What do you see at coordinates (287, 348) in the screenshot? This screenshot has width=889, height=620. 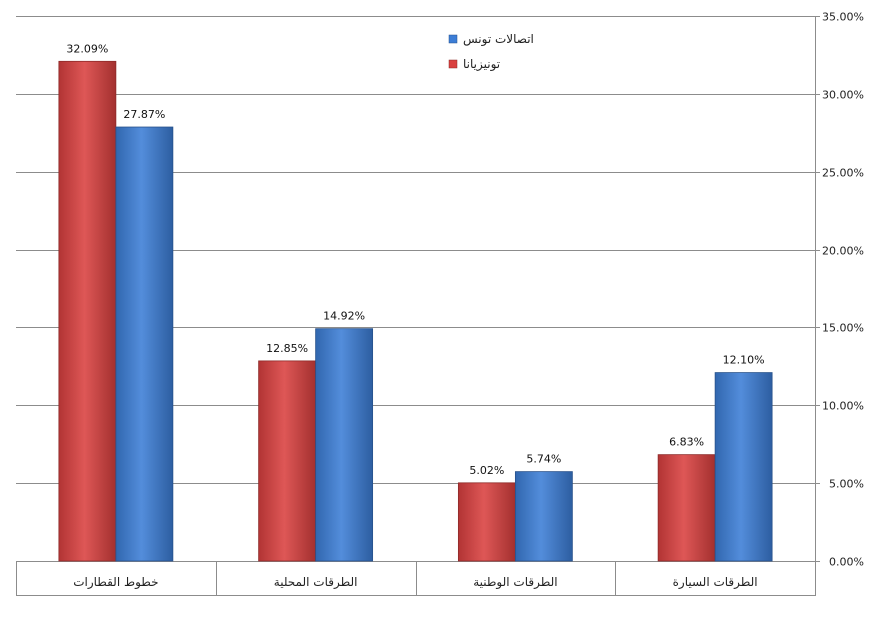 I see `data-label: 12.85%` at bounding box center [287, 348].